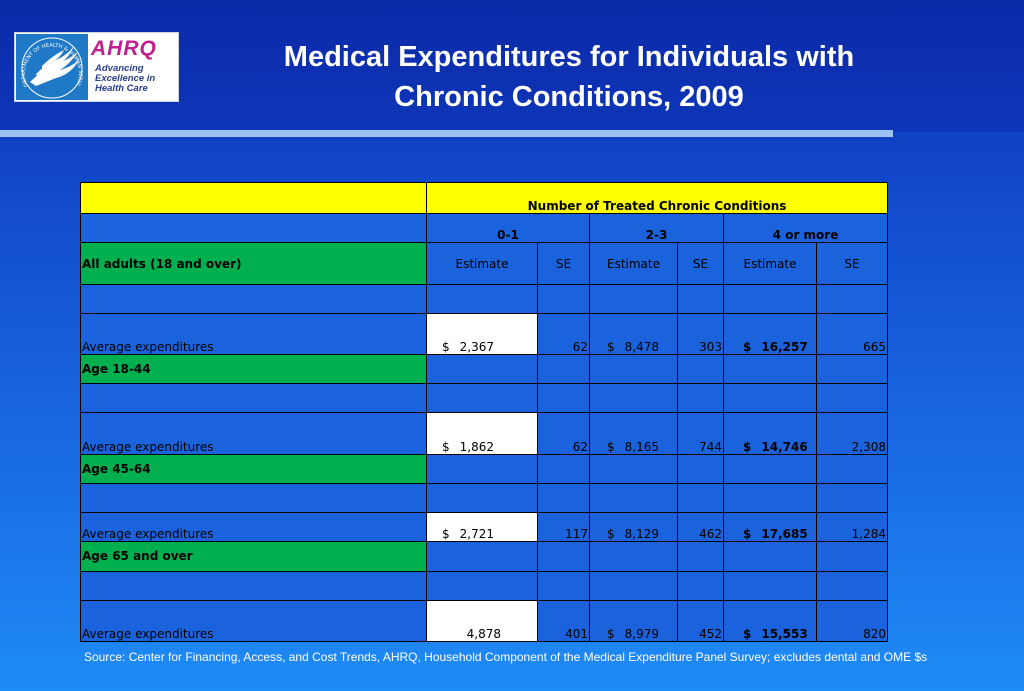 This screenshot has height=691, width=1024. What do you see at coordinates (633, 433) in the screenshot?
I see `estimate-cell: $8,165` at bounding box center [633, 433].